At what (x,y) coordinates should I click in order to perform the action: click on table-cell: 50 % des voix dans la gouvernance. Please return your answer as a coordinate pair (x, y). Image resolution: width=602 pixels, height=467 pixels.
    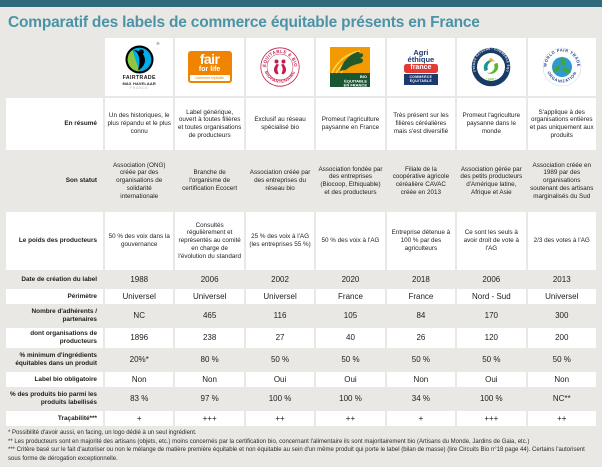
    Looking at the image, I should click on (139, 241).